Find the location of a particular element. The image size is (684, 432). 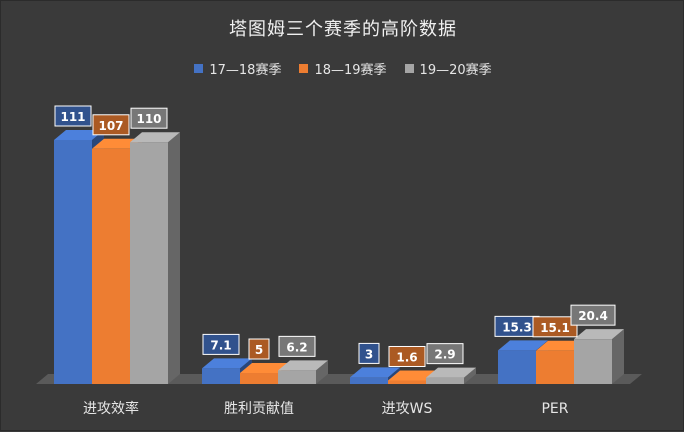

category-label-3: 进攻WS is located at coordinates (407, 409).